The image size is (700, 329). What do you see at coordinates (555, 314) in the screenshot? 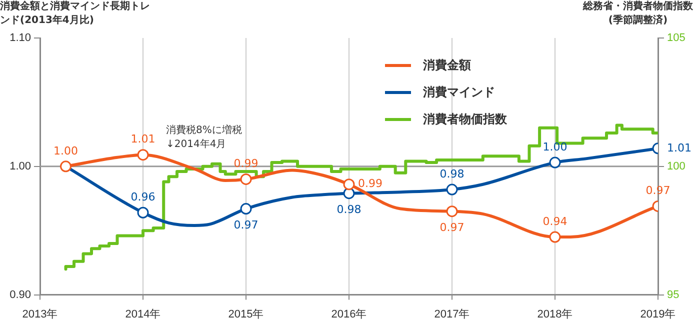
I see `x-tick-label: 2018年` at bounding box center [555, 314].